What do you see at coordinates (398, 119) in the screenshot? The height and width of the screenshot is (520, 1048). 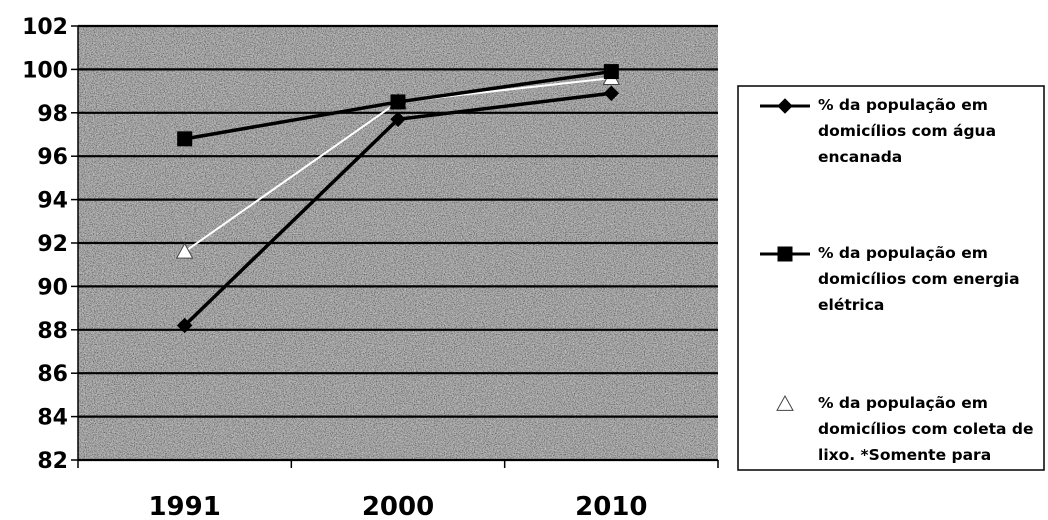 I see `data-point-diamond-2000` at bounding box center [398, 119].